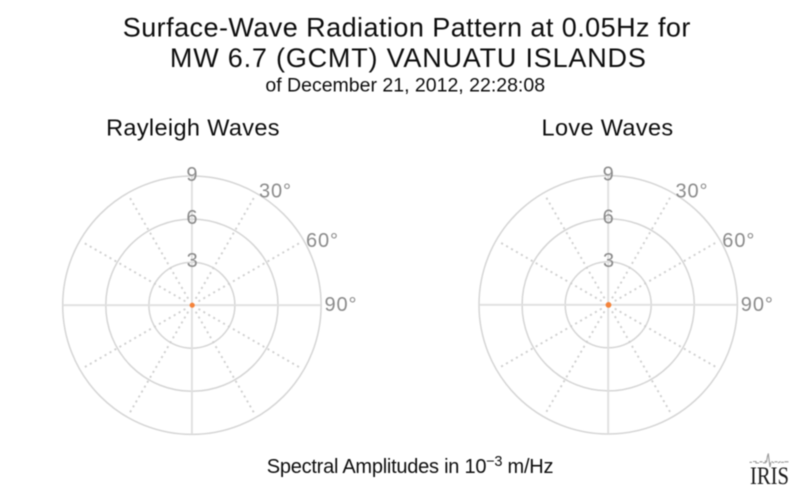 Image resolution: width=800 pixels, height=501 pixels. I want to click on svg-text: Love Waves, so click(608, 128).